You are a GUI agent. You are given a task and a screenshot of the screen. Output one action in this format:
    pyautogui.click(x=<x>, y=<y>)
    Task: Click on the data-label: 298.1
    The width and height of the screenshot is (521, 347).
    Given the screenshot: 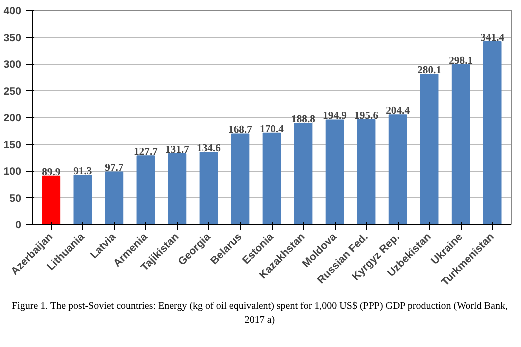 What is the action you would take?
    pyautogui.click(x=461, y=62)
    